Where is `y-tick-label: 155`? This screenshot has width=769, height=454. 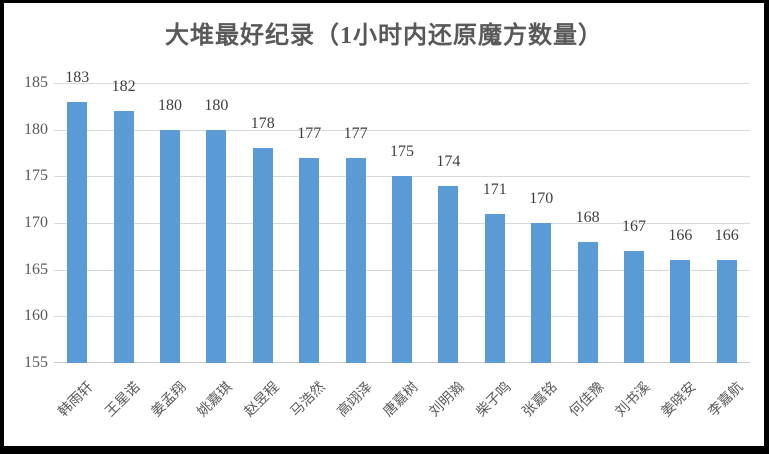
y-tick-label: 155 is located at coordinates (36, 362).